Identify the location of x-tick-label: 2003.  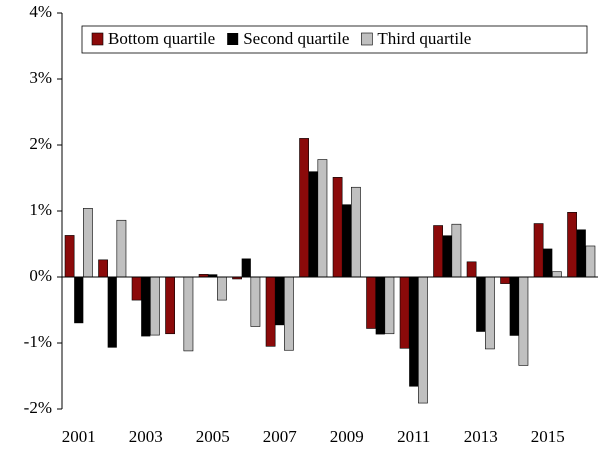
(146, 436).